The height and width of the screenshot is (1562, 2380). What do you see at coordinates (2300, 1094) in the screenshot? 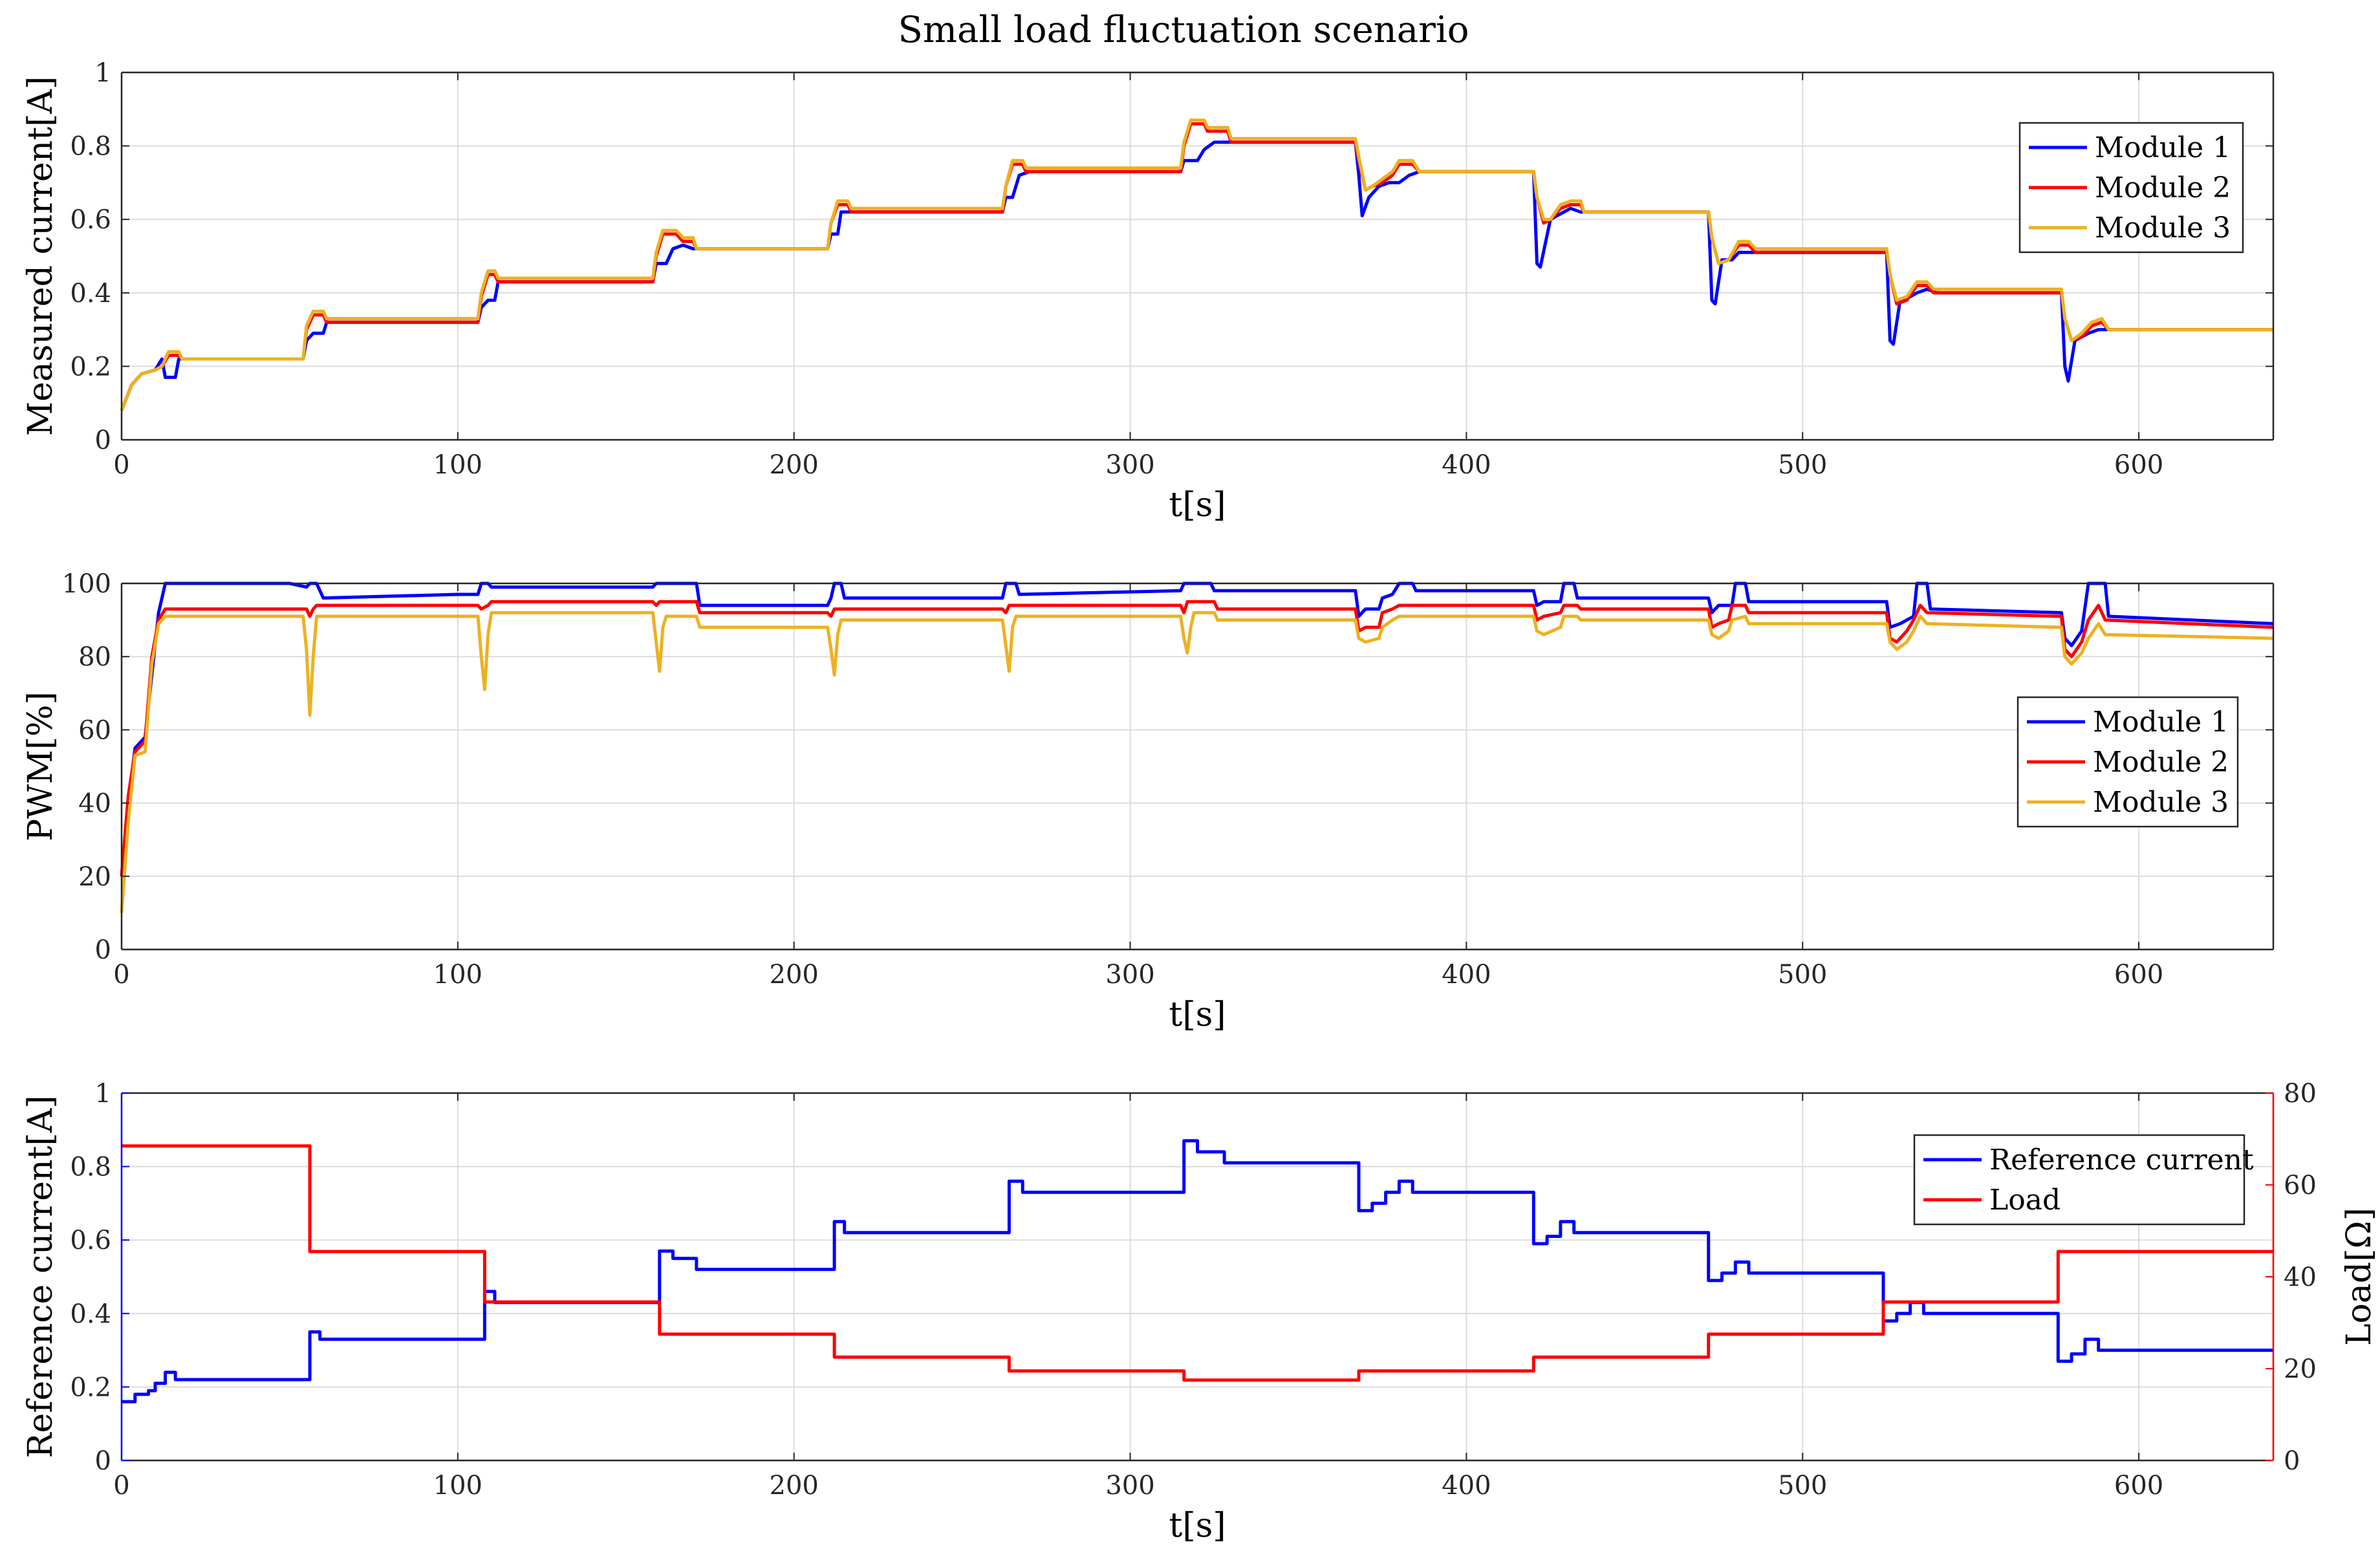
I see `y2-tick-label: 80` at bounding box center [2300, 1094].